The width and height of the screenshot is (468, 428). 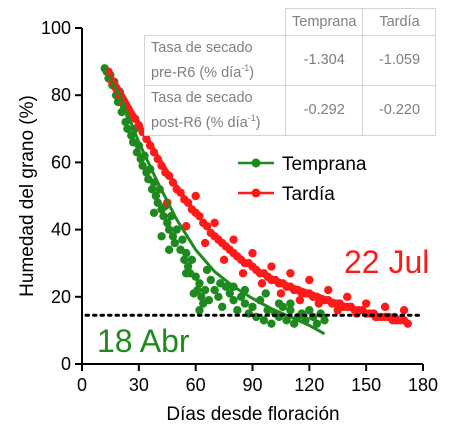 What do you see at coordinates (215, 60) in the screenshot?
I see `row-label-pre-r6: Tasa de secado pre-R6 (% día-1)` at bounding box center [215, 60].